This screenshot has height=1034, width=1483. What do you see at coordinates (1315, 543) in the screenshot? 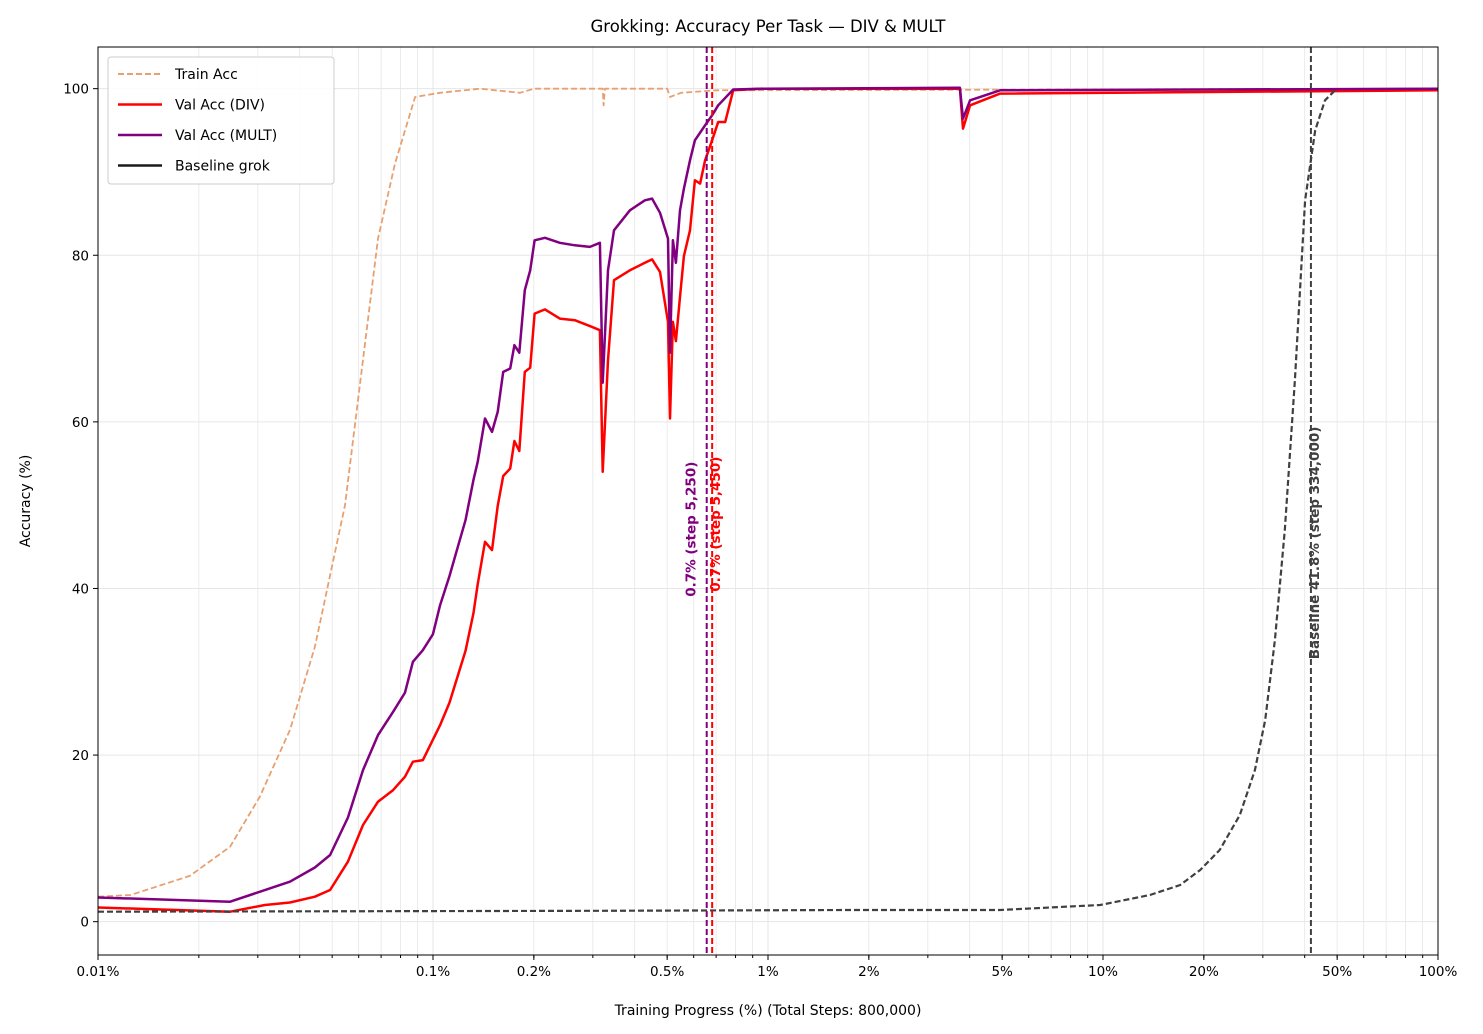
I see `vline-annotation: Baseline 41.8% (step 334,000)` at bounding box center [1315, 543].